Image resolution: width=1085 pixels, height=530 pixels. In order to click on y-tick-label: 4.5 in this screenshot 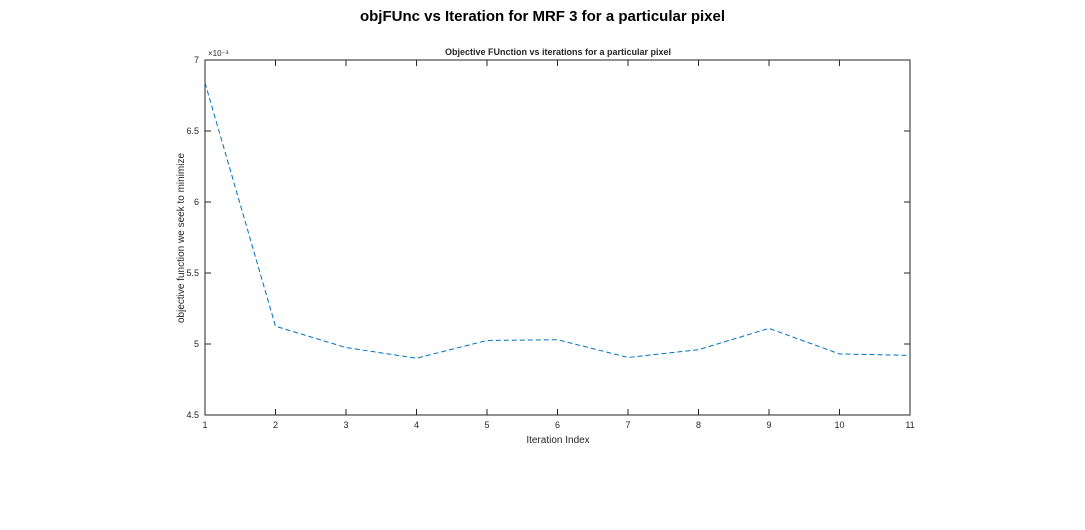, I will do `click(192, 415)`.